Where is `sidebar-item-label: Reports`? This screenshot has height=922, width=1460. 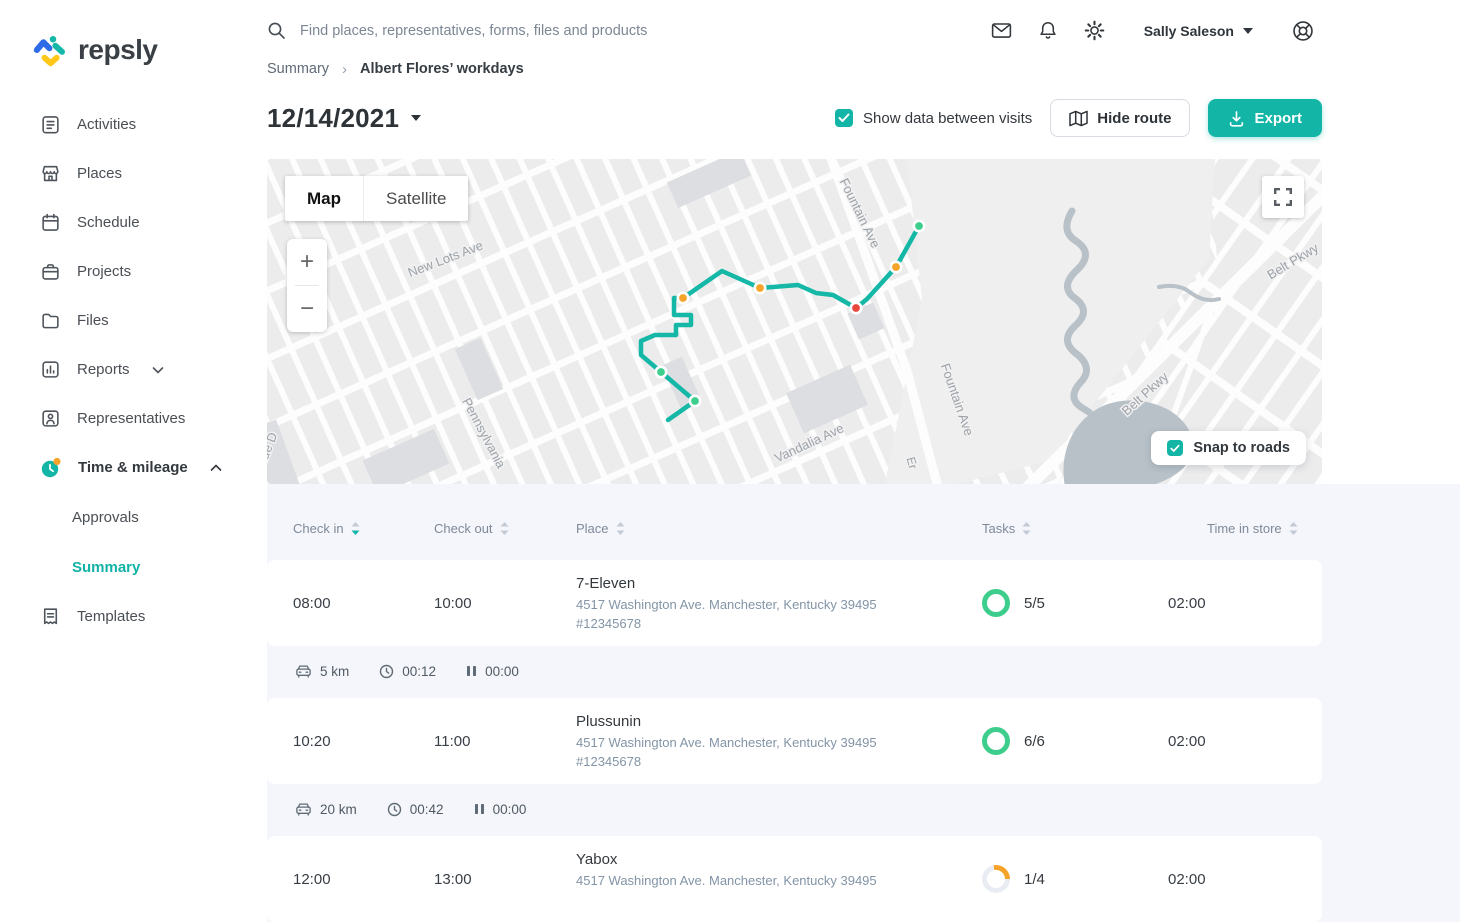
sidebar-item-label: Reports is located at coordinates (103, 369).